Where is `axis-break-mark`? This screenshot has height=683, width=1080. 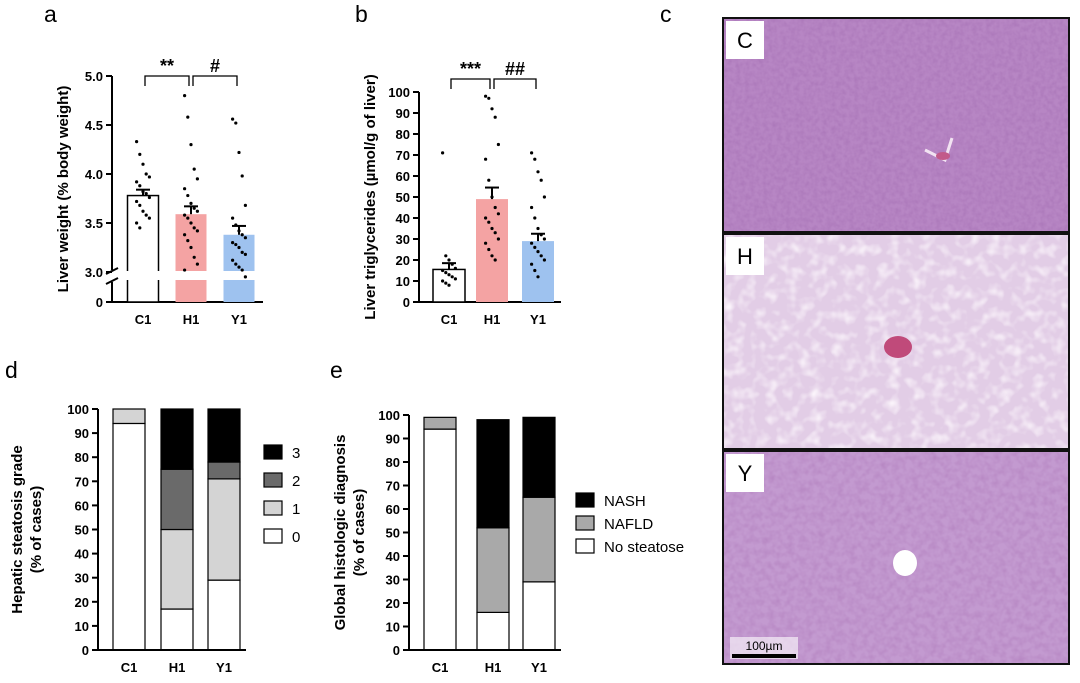
axis-break-mark is located at coordinates (112, 281).